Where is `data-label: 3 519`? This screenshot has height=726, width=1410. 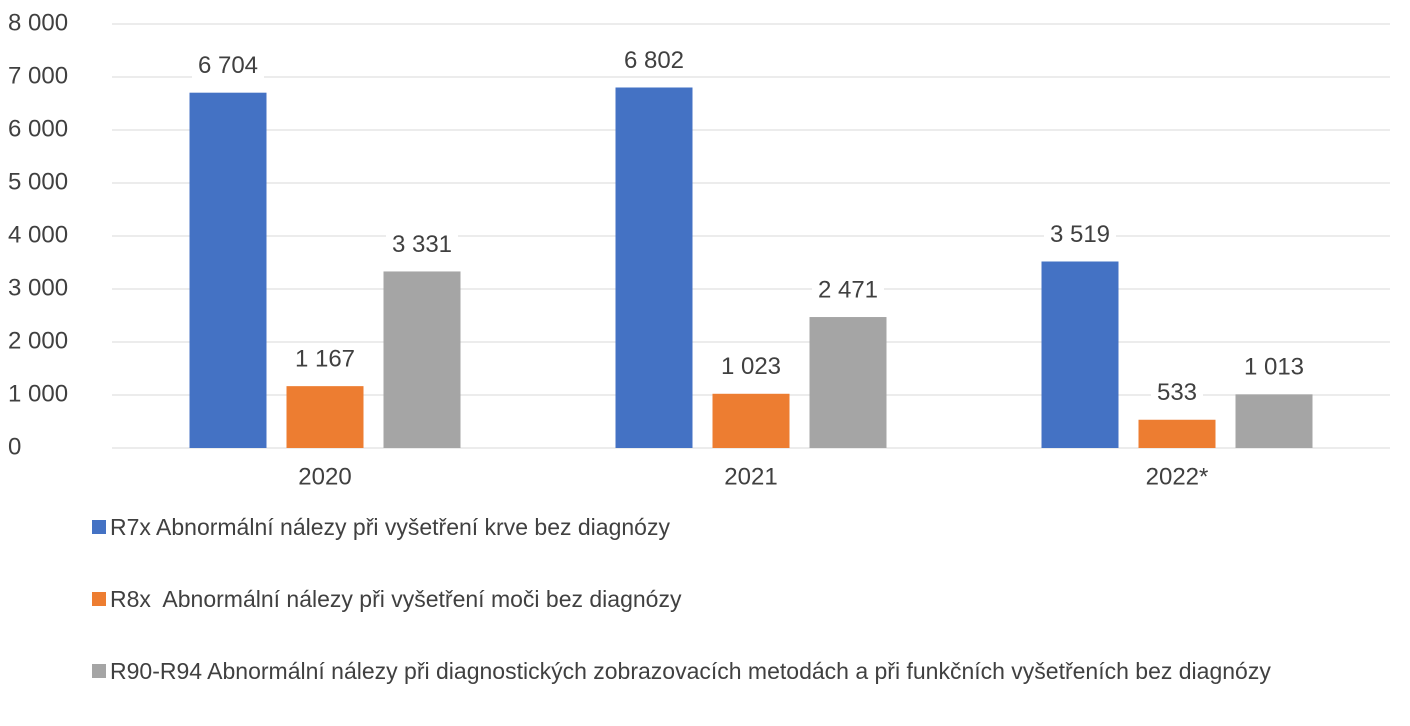 data-label: 3 519 is located at coordinates (1080, 234).